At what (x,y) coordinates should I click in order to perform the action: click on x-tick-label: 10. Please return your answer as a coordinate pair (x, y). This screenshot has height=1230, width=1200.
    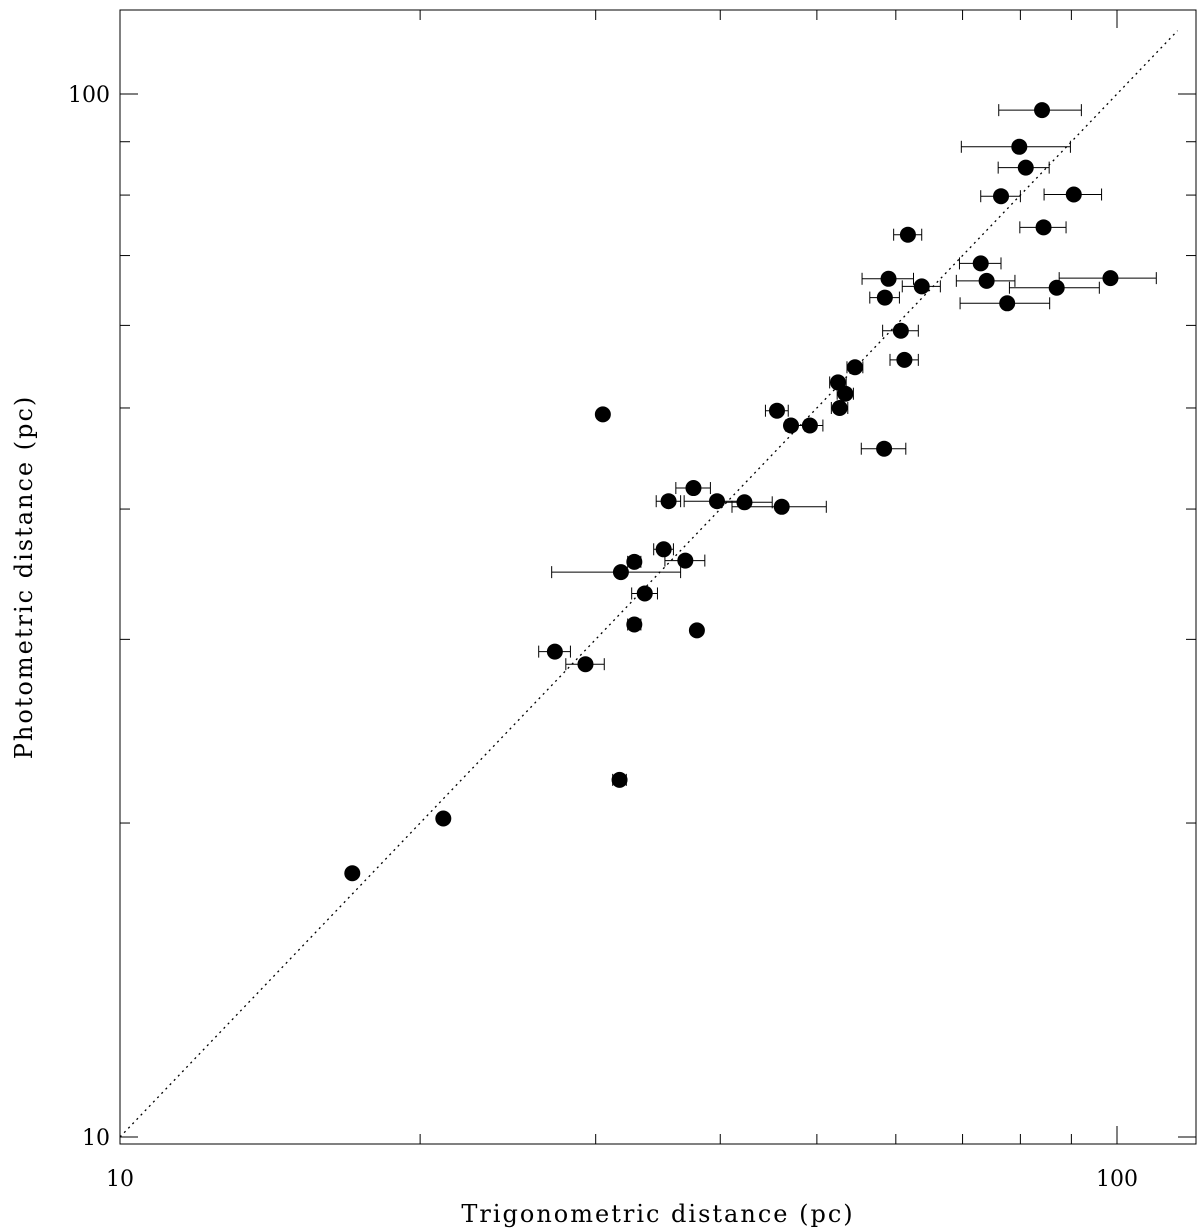
    Looking at the image, I should click on (120, 1179).